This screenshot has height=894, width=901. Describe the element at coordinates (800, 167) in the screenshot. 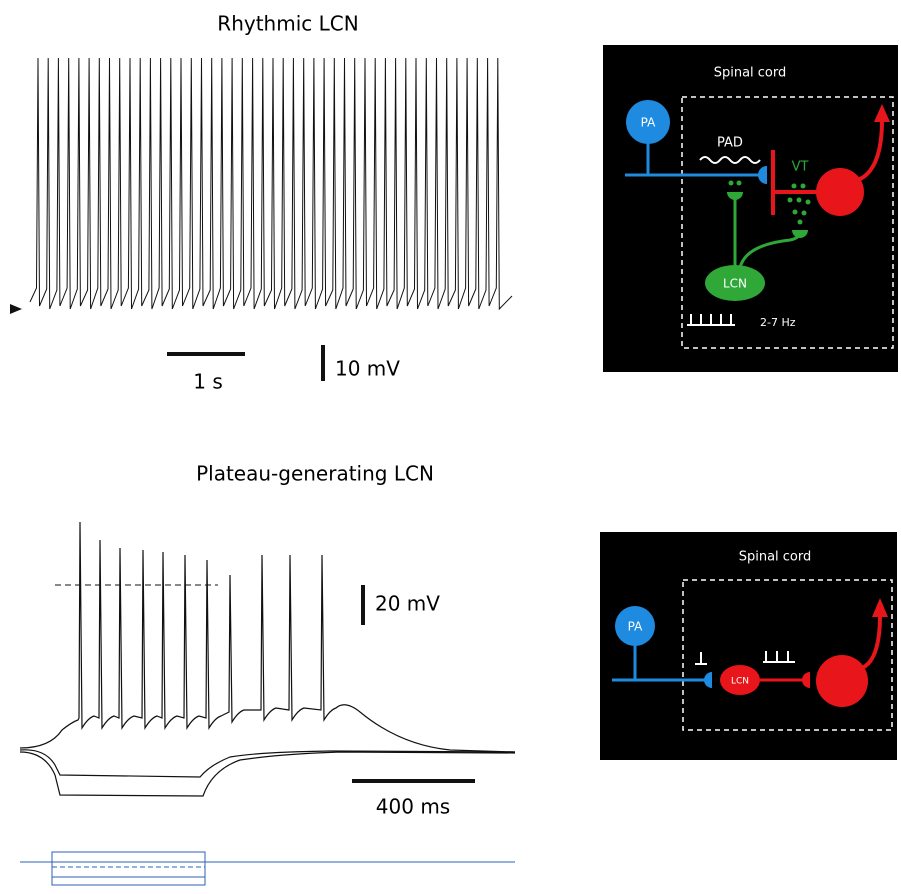

I see `vt-label: VT` at that location.